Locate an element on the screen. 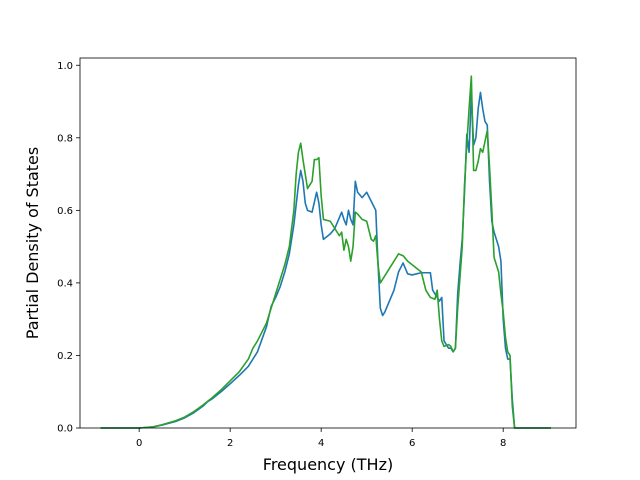 This screenshot has width=640, height=480. y-axis-label: Partial Density of States is located at coordinates (32, 243).